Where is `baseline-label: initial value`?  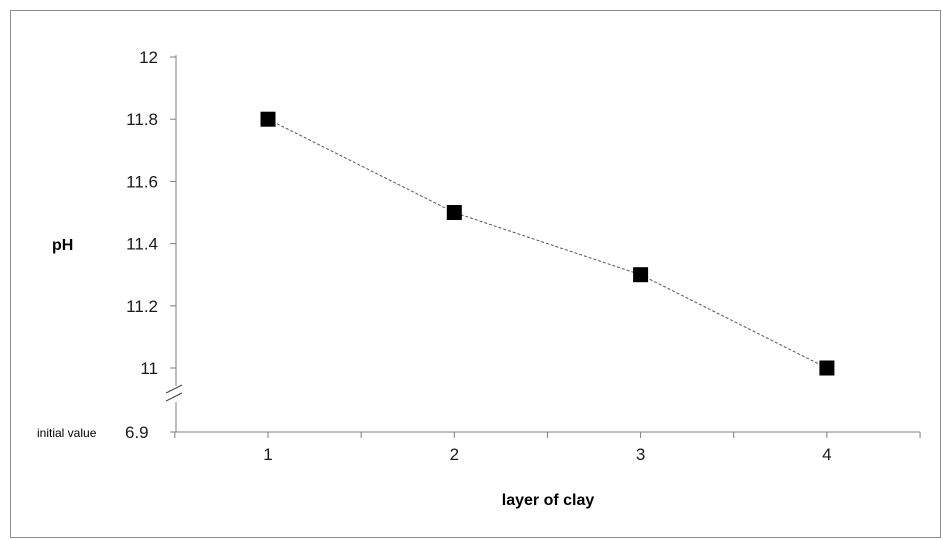 baseline-label: initial value is located at coordinates (67, 433).